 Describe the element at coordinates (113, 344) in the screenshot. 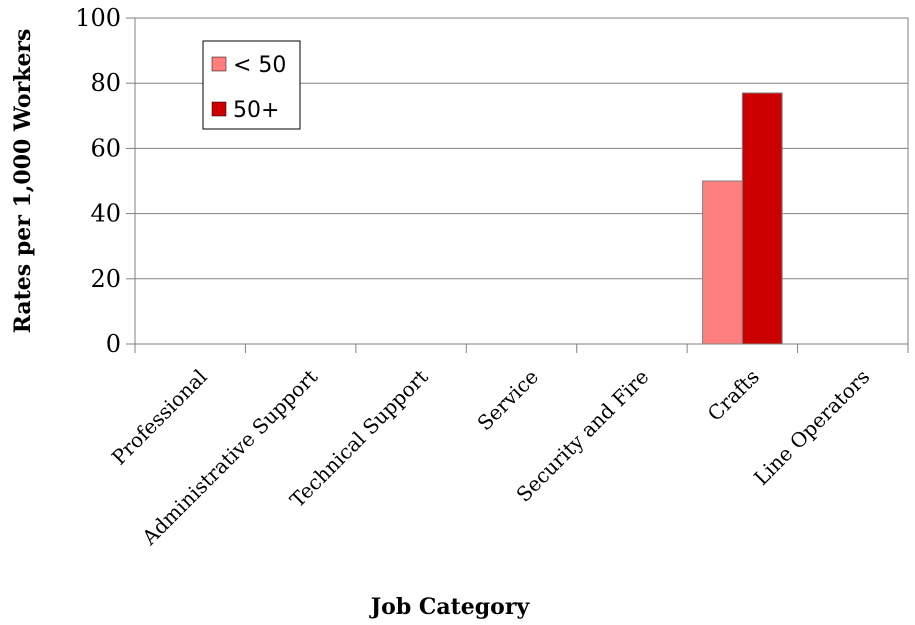

I see `y-tick-label: 0` at that location.